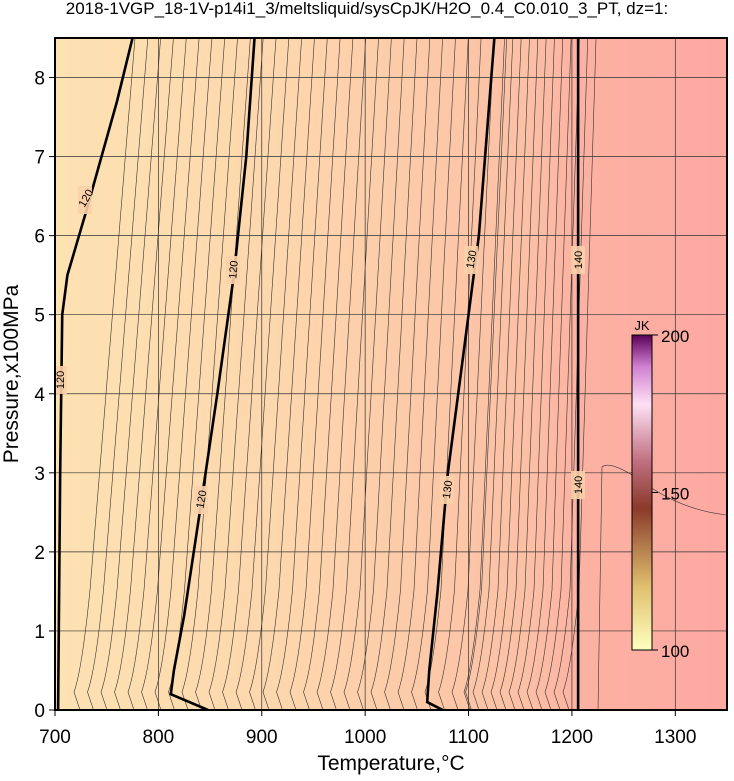 This screenshot has width=734, height=781. I want to click on y-tick-label: 3, so click(39, 474).